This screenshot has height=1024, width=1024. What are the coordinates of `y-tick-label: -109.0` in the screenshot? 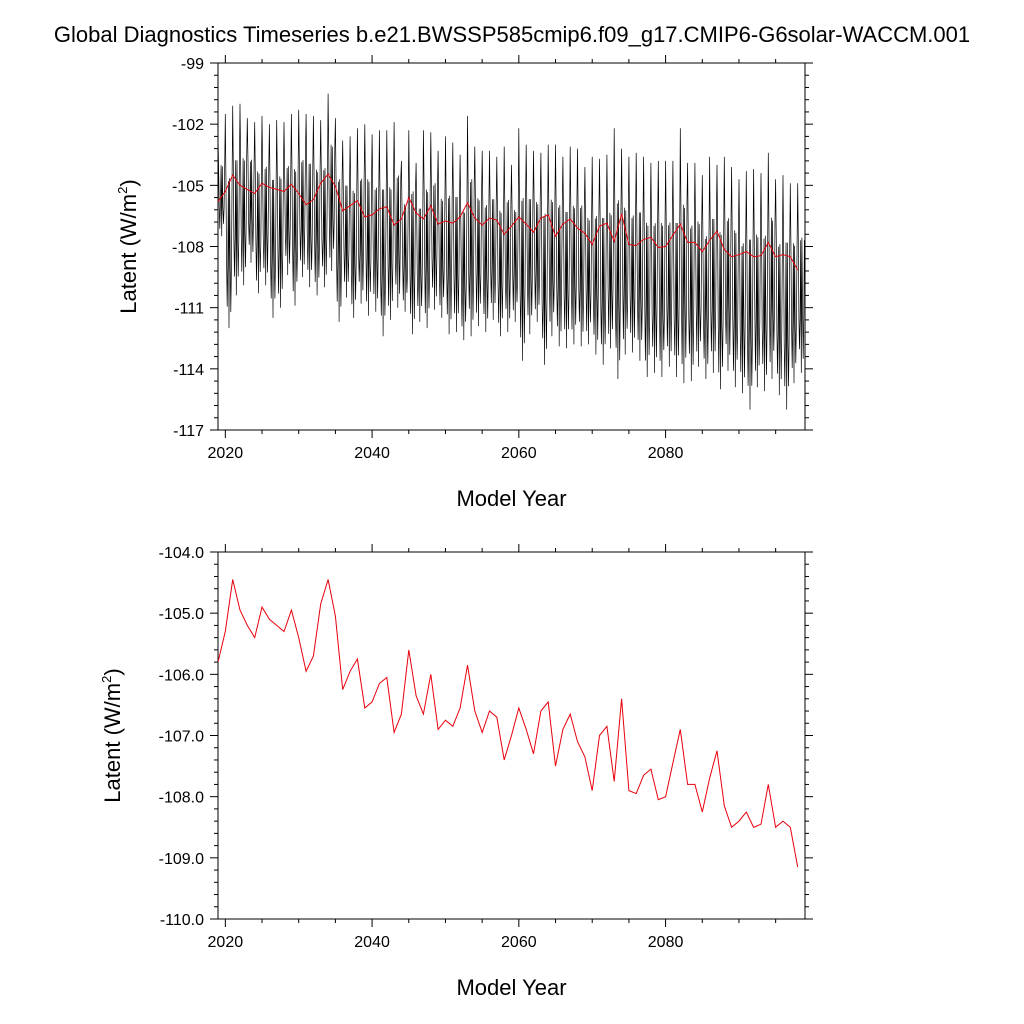 It's located at (181, 859).